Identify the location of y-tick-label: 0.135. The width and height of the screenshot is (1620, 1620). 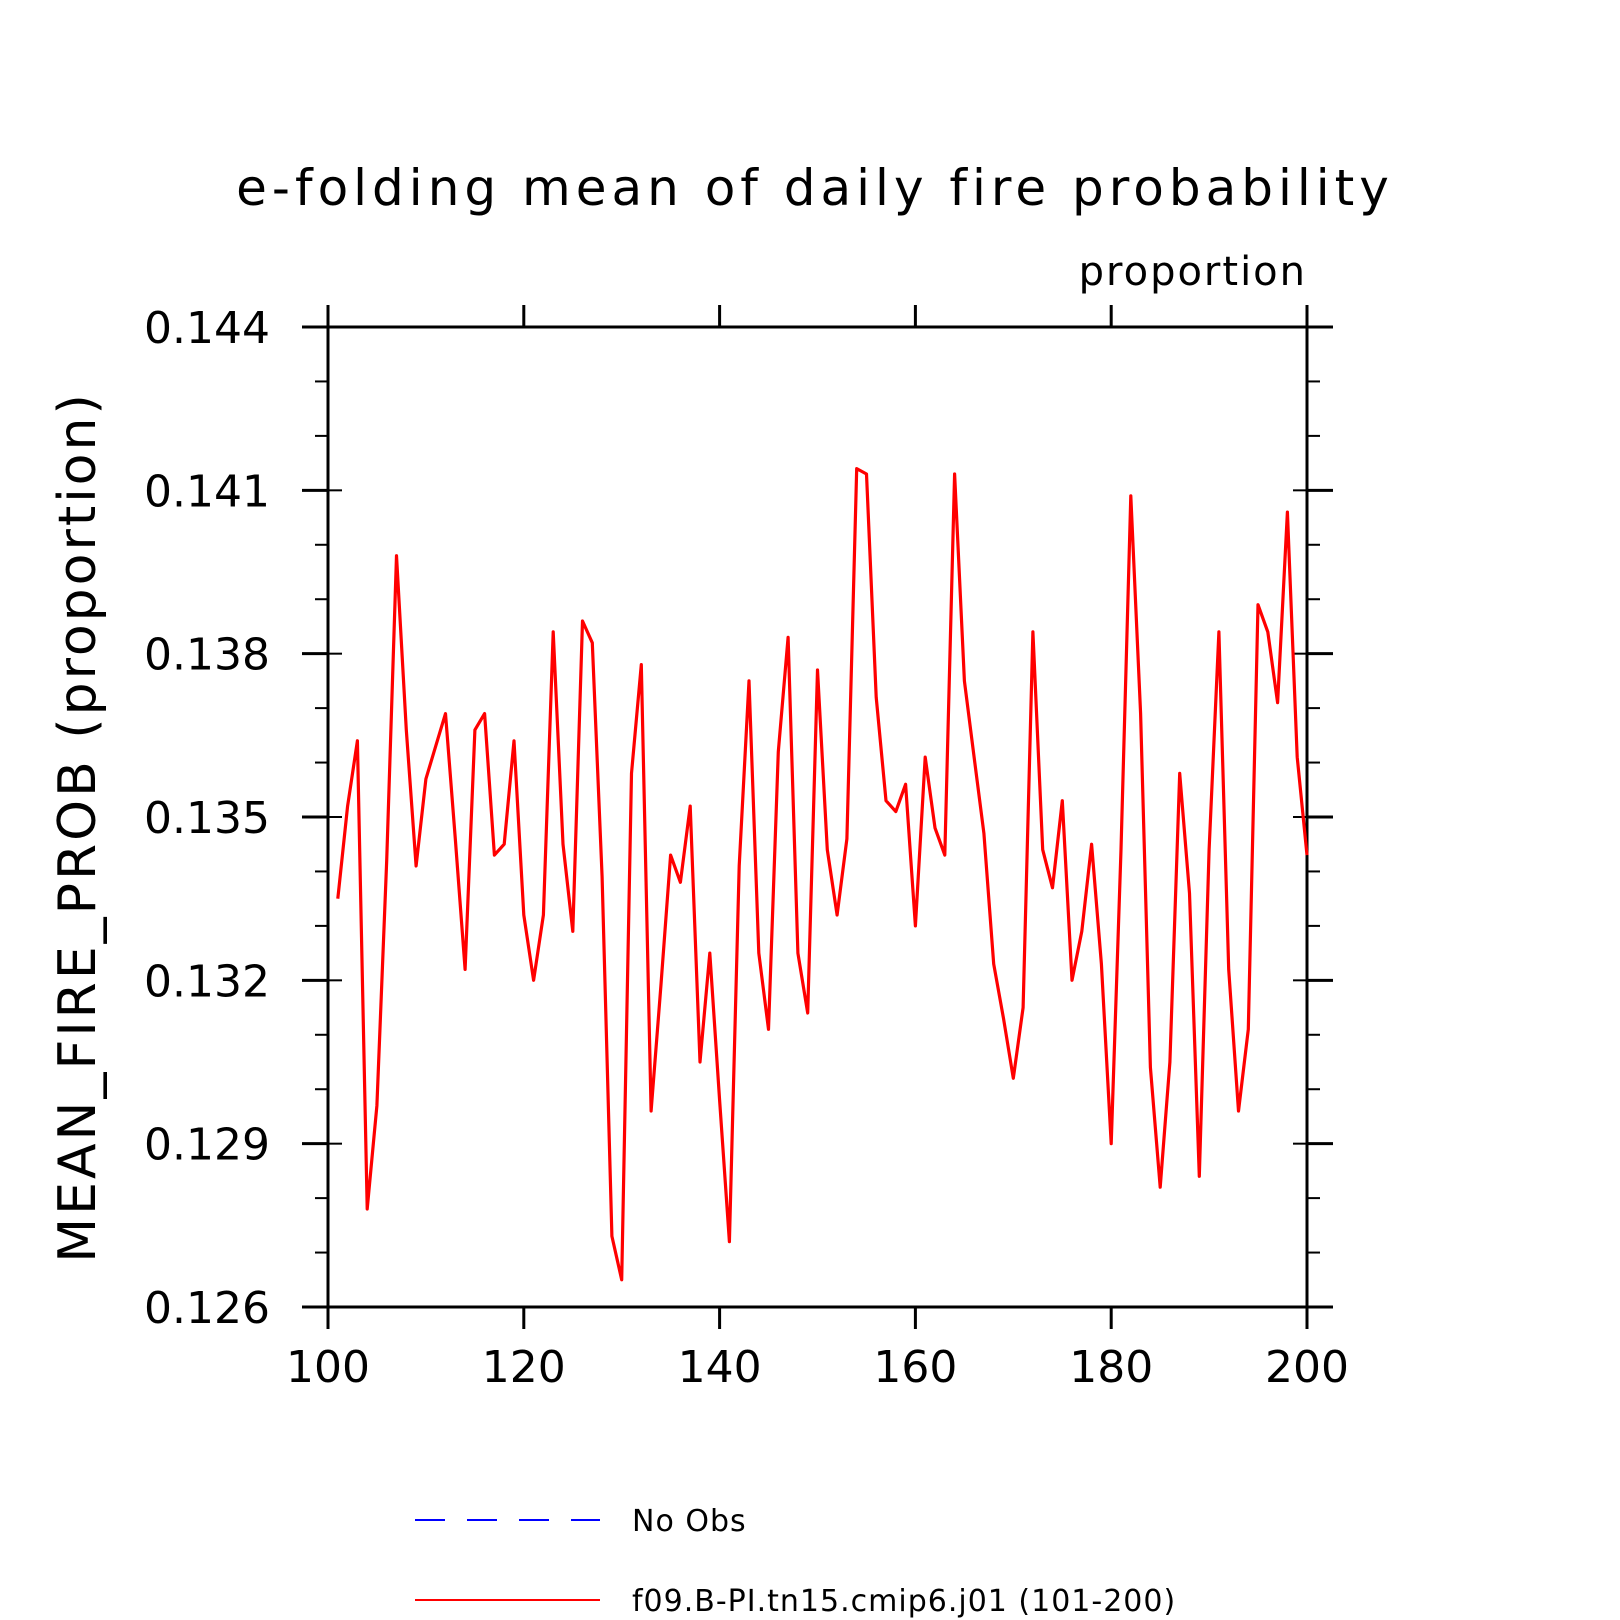
(207, 818).